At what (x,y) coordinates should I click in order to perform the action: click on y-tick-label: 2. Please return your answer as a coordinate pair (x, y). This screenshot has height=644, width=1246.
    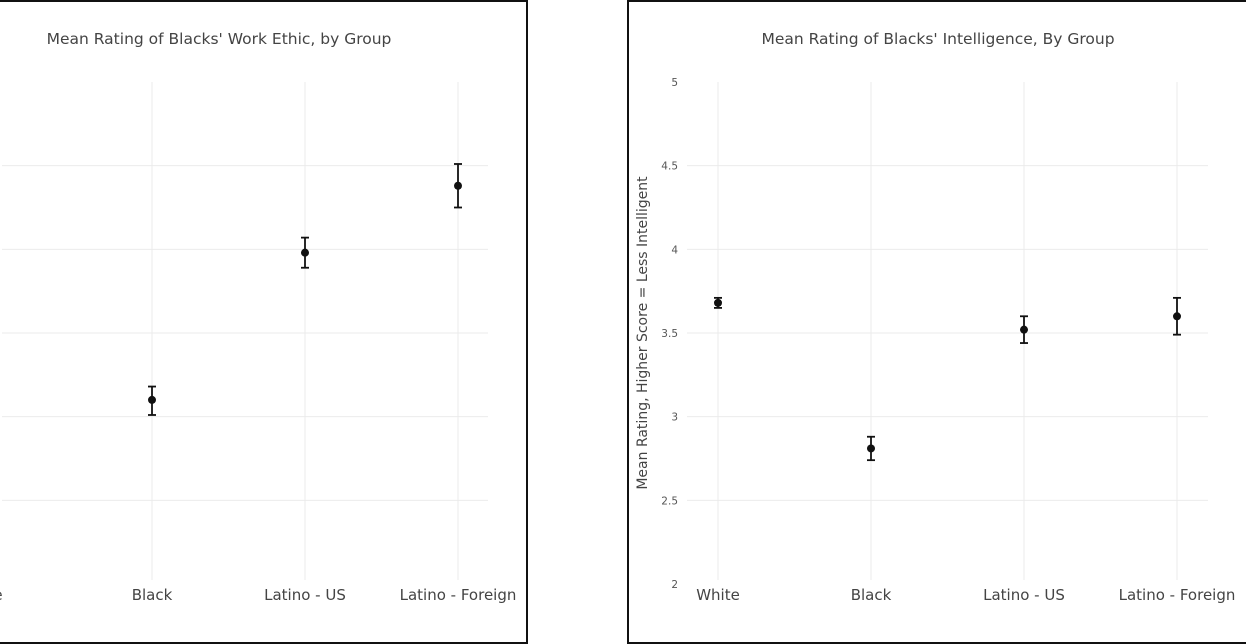
    Looking at the image, I should click on (674, 585).